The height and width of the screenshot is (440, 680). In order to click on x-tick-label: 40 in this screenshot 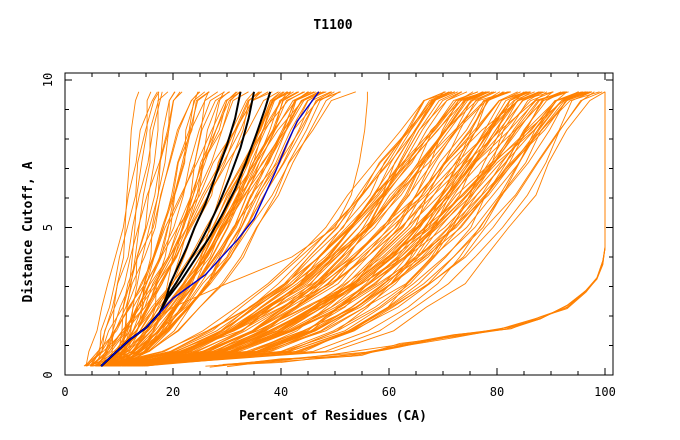, I will do `click(281, 392)`.